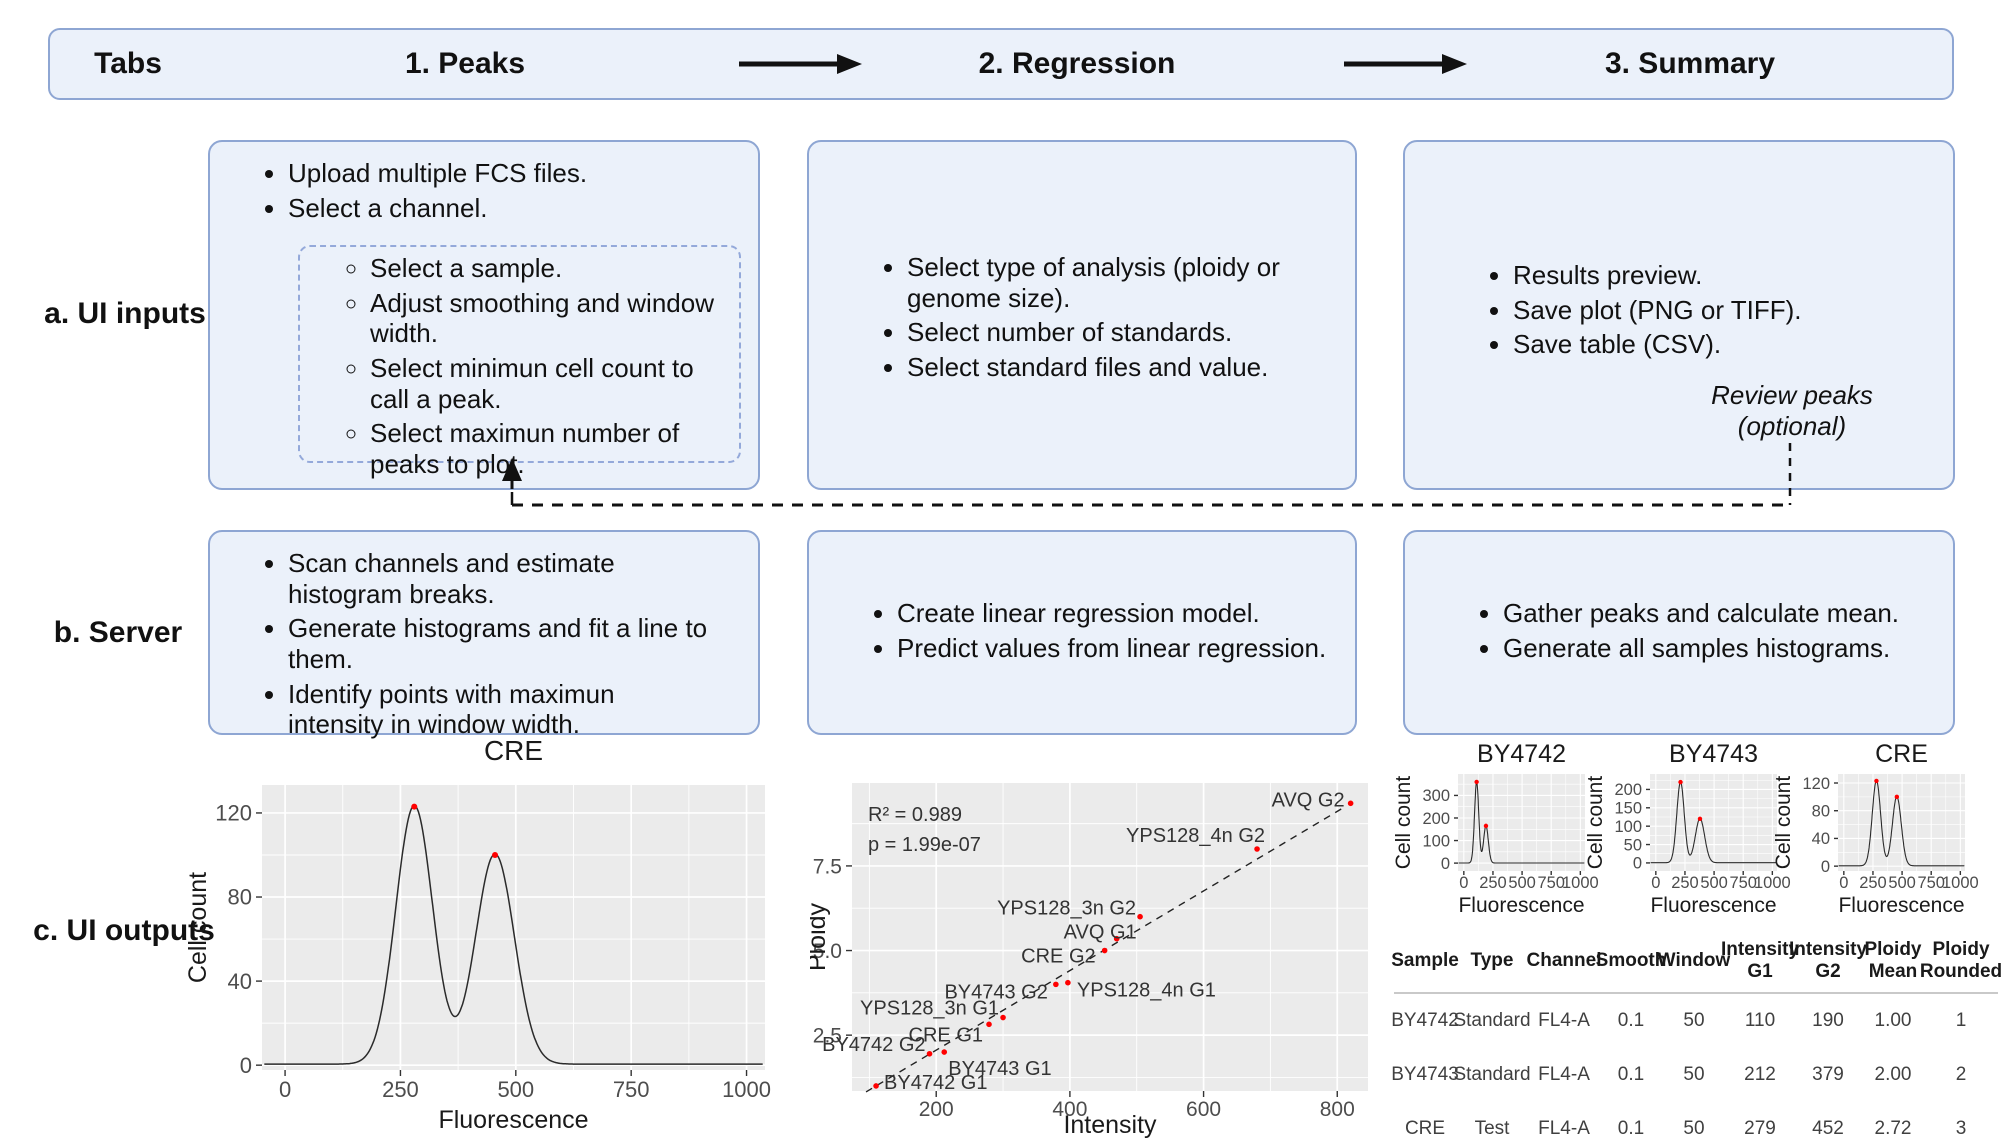 The height and width of the screenshot is (1146, 2008). I want to click on tab-regression: 2. Regression, so click(1077, 63).